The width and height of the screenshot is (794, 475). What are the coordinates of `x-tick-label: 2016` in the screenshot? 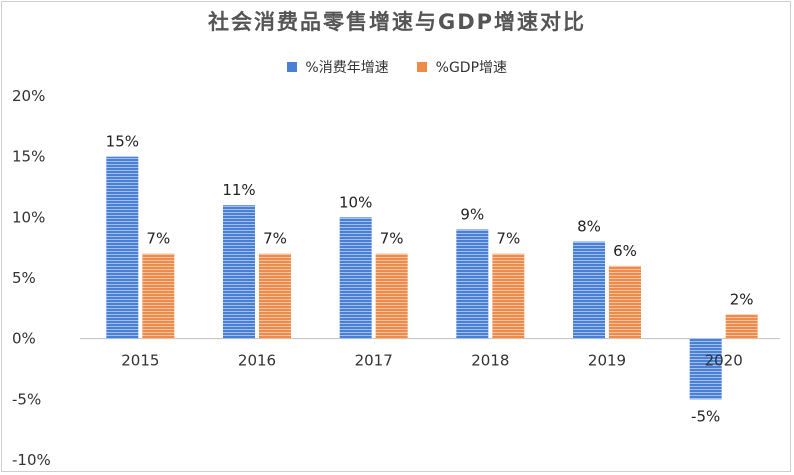 It's located at (257, 361).